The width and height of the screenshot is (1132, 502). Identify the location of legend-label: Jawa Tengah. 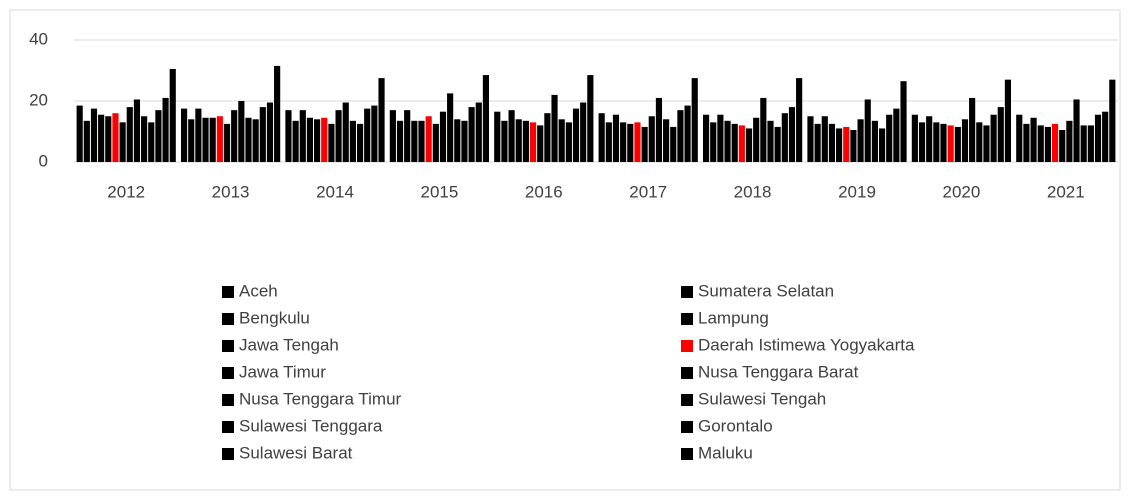
(289, 344).